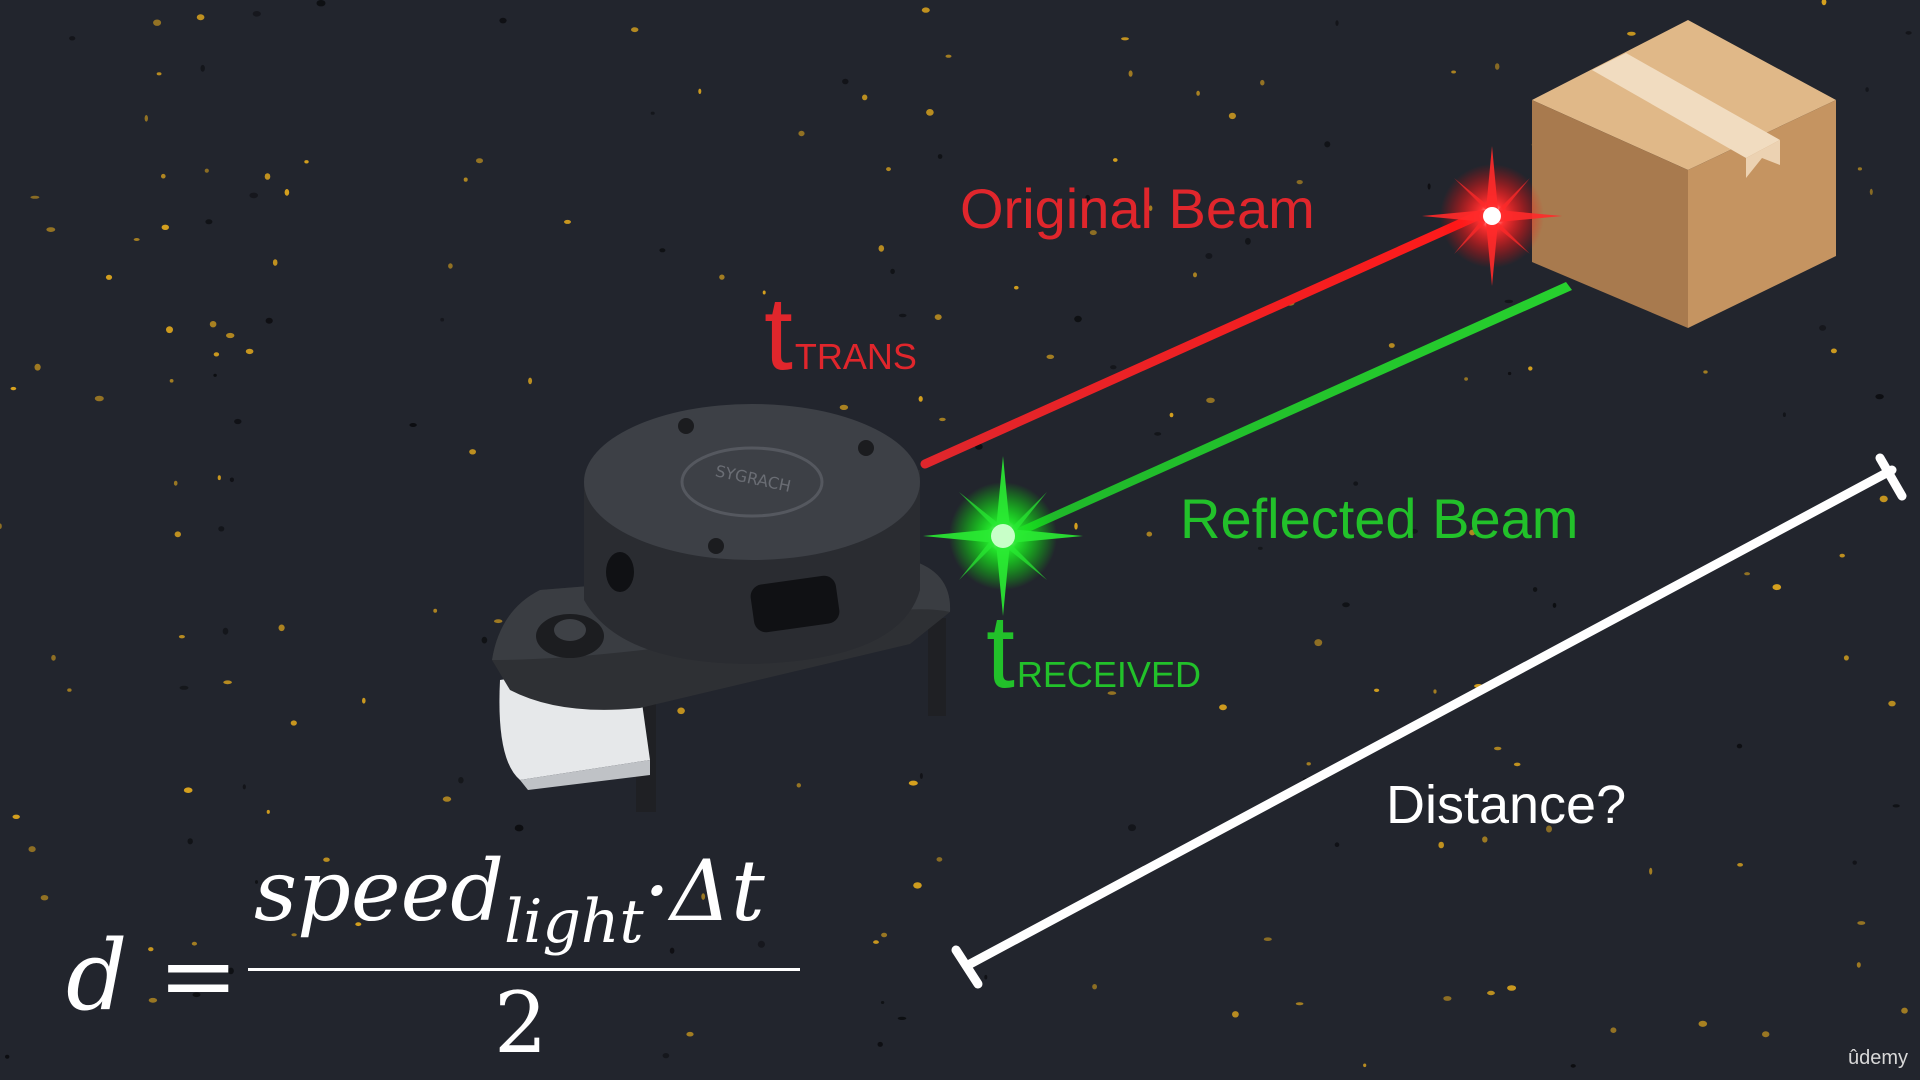 This screenshot has height=1080, width=1920. What do you see at coordinates (1286, 412) in the screenshot?
I see `reflected-beam-line` at bounding box center [1286, 412].